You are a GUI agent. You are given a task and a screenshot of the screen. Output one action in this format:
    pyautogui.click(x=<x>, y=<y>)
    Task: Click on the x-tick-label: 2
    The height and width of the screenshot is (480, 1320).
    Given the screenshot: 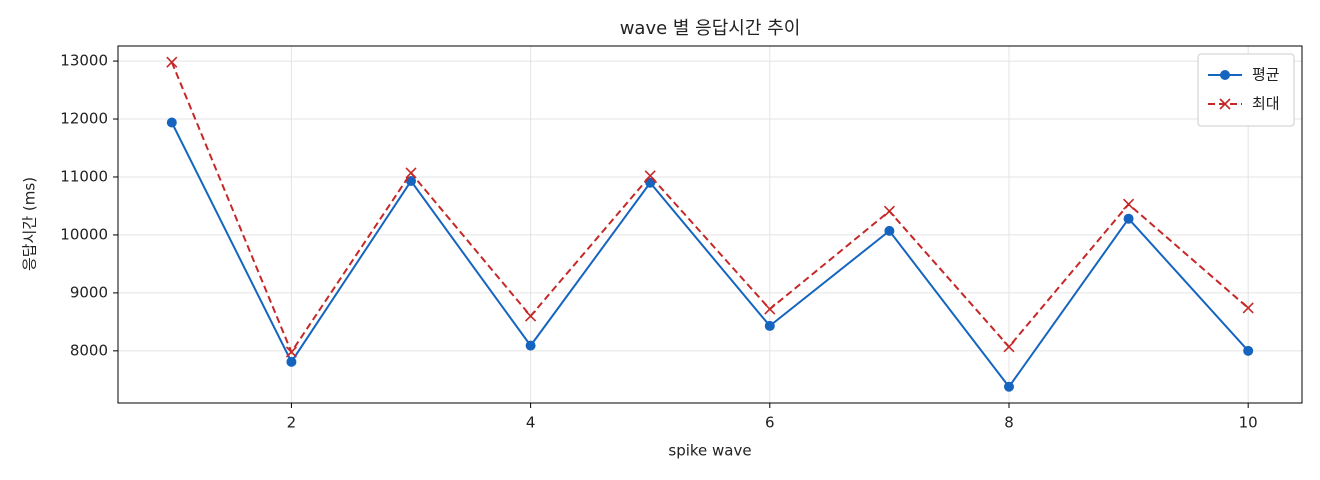 What is the action you would take?
    pyautogui.click(x=292, y=423)
    